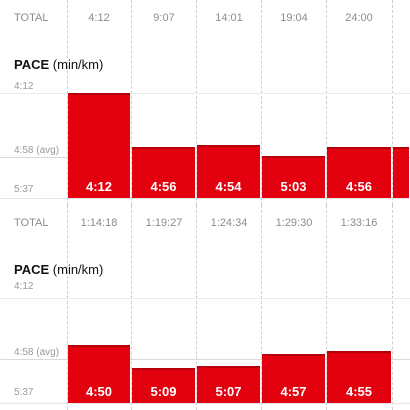 This screenshot has height=410, width=410. I want to click on cumulative-time: 1:29:30, so click(294, 223).